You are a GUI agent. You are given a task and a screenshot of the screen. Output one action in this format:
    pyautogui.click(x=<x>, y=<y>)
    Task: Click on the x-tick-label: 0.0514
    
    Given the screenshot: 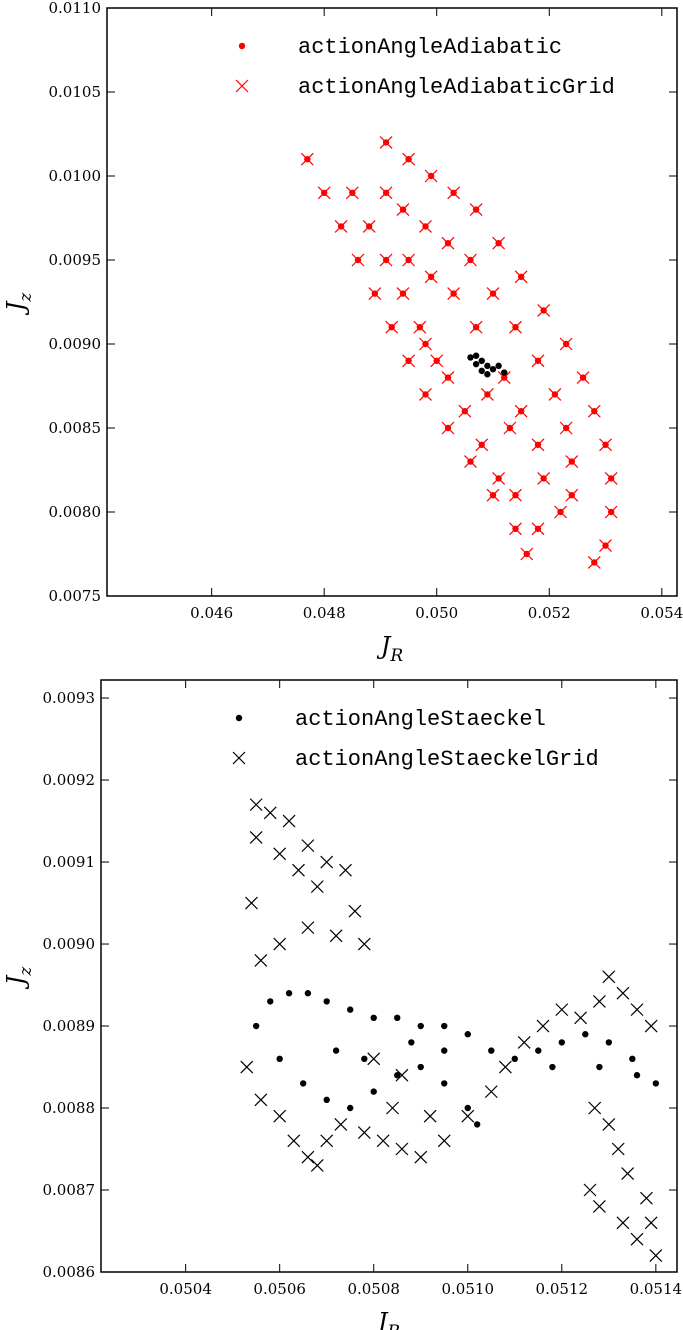 What is the action you would take?
    pyautogui.click(x=656, y=1289)
    